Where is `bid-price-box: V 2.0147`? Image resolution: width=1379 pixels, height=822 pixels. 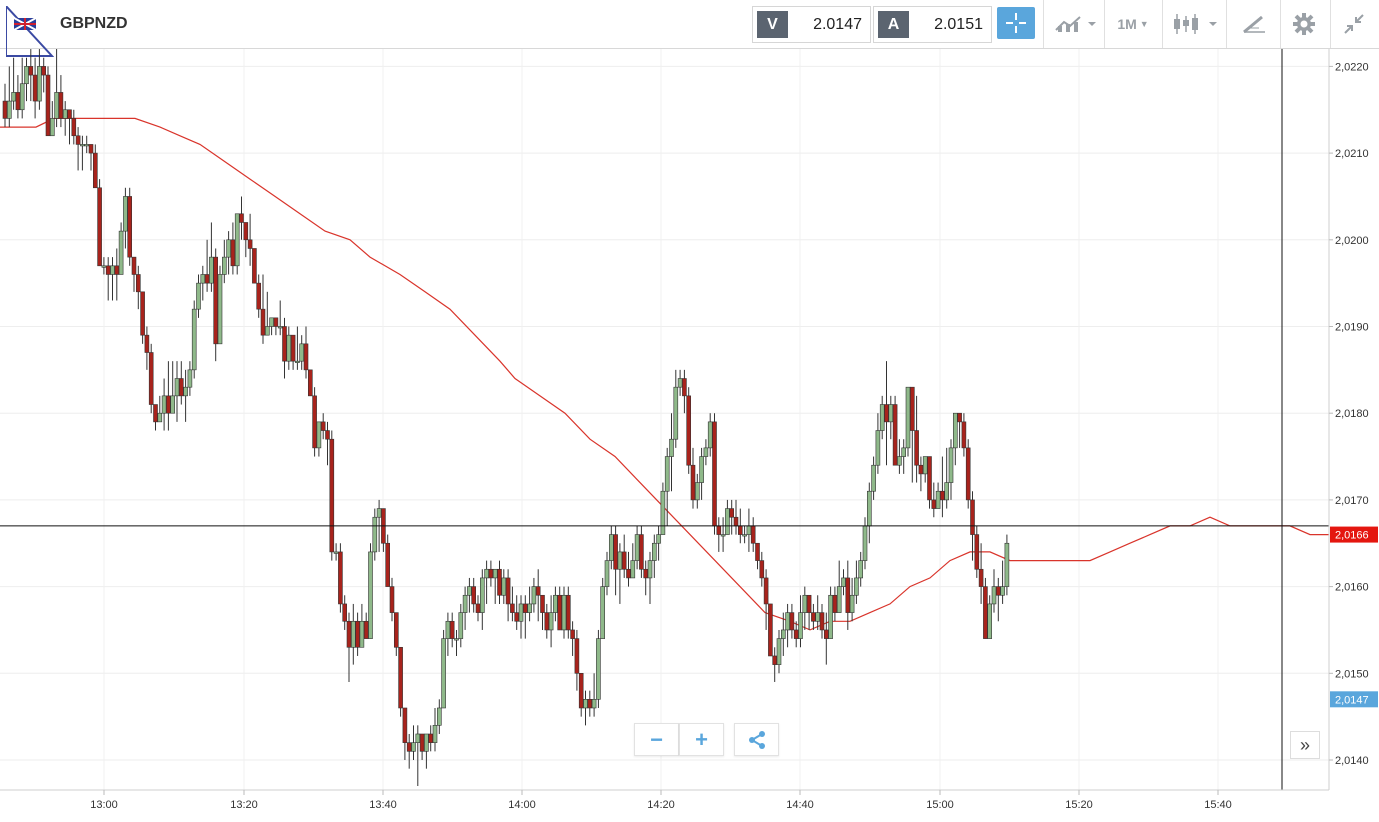
bid-price-box: V 2.0147 is located at coordinates (811, 24).